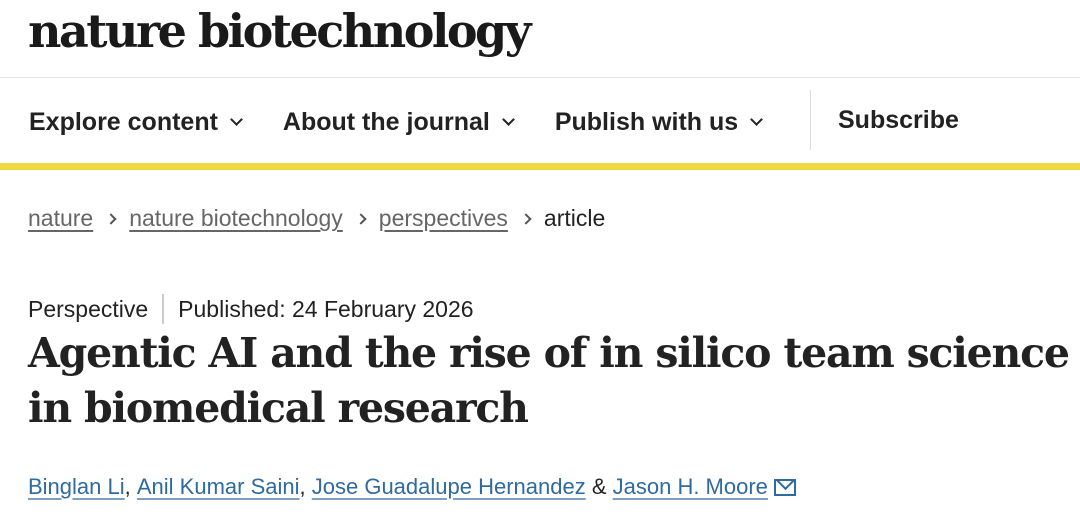 This screenshot has width=1080, height=520. What do you see at coordinates (898, 120) in the screenshot?
I see `subscribe-link: Subscribe` at bounding box center [898, 120].